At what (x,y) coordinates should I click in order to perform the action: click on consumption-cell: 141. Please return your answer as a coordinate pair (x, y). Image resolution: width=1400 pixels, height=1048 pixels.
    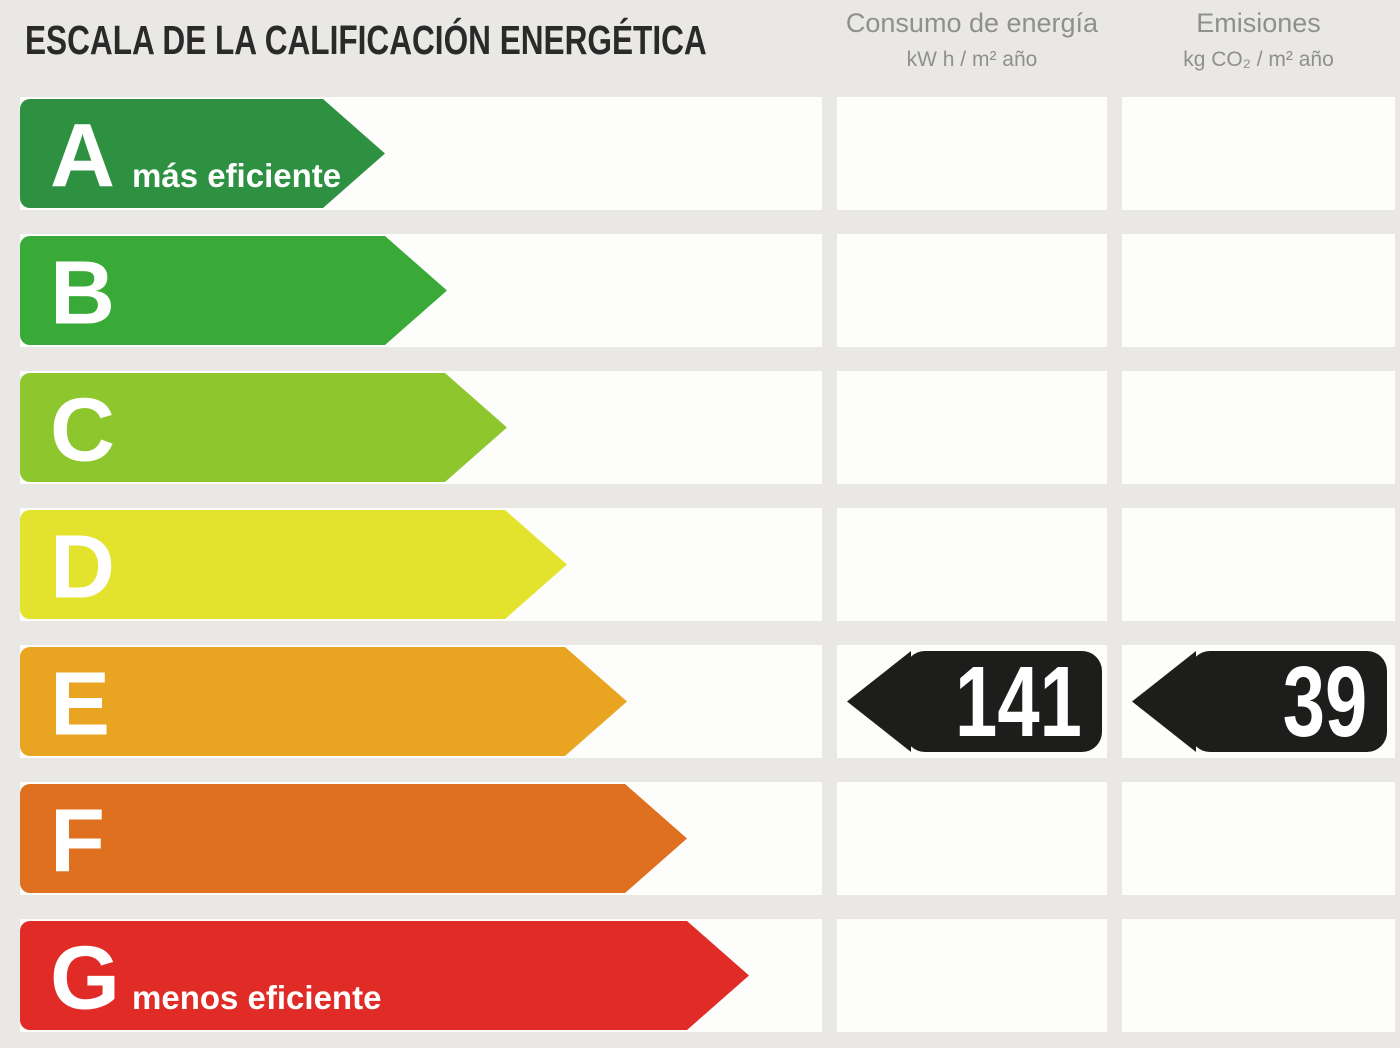
    Looking at the image, I should click on (972, 701).